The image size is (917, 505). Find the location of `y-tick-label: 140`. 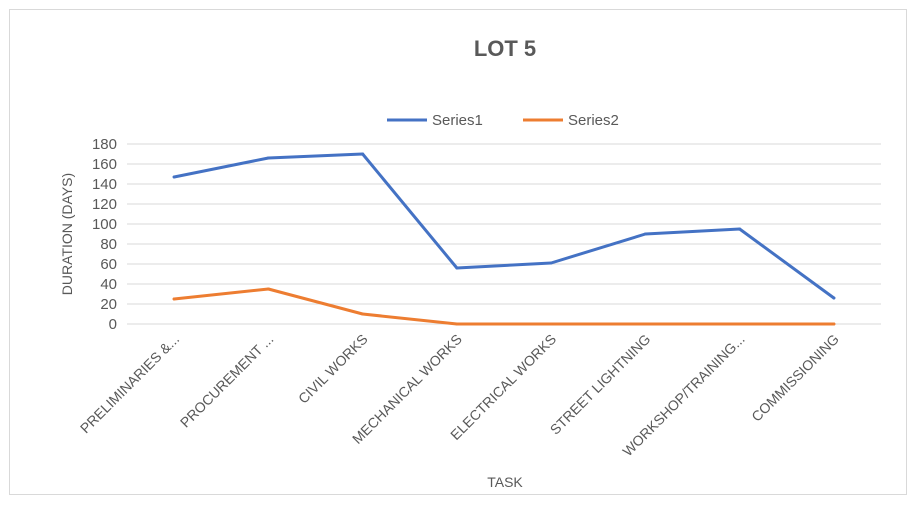

y-tick-label: 140 is located at coordinates (104, 184).